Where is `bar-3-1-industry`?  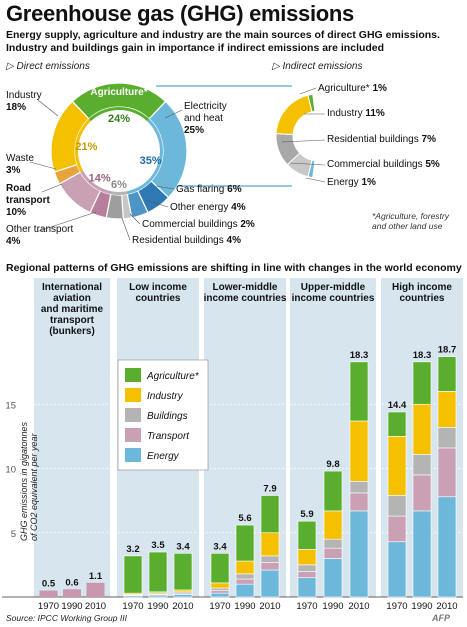 bar-3-1-industry is located at coordinates (333, 525).